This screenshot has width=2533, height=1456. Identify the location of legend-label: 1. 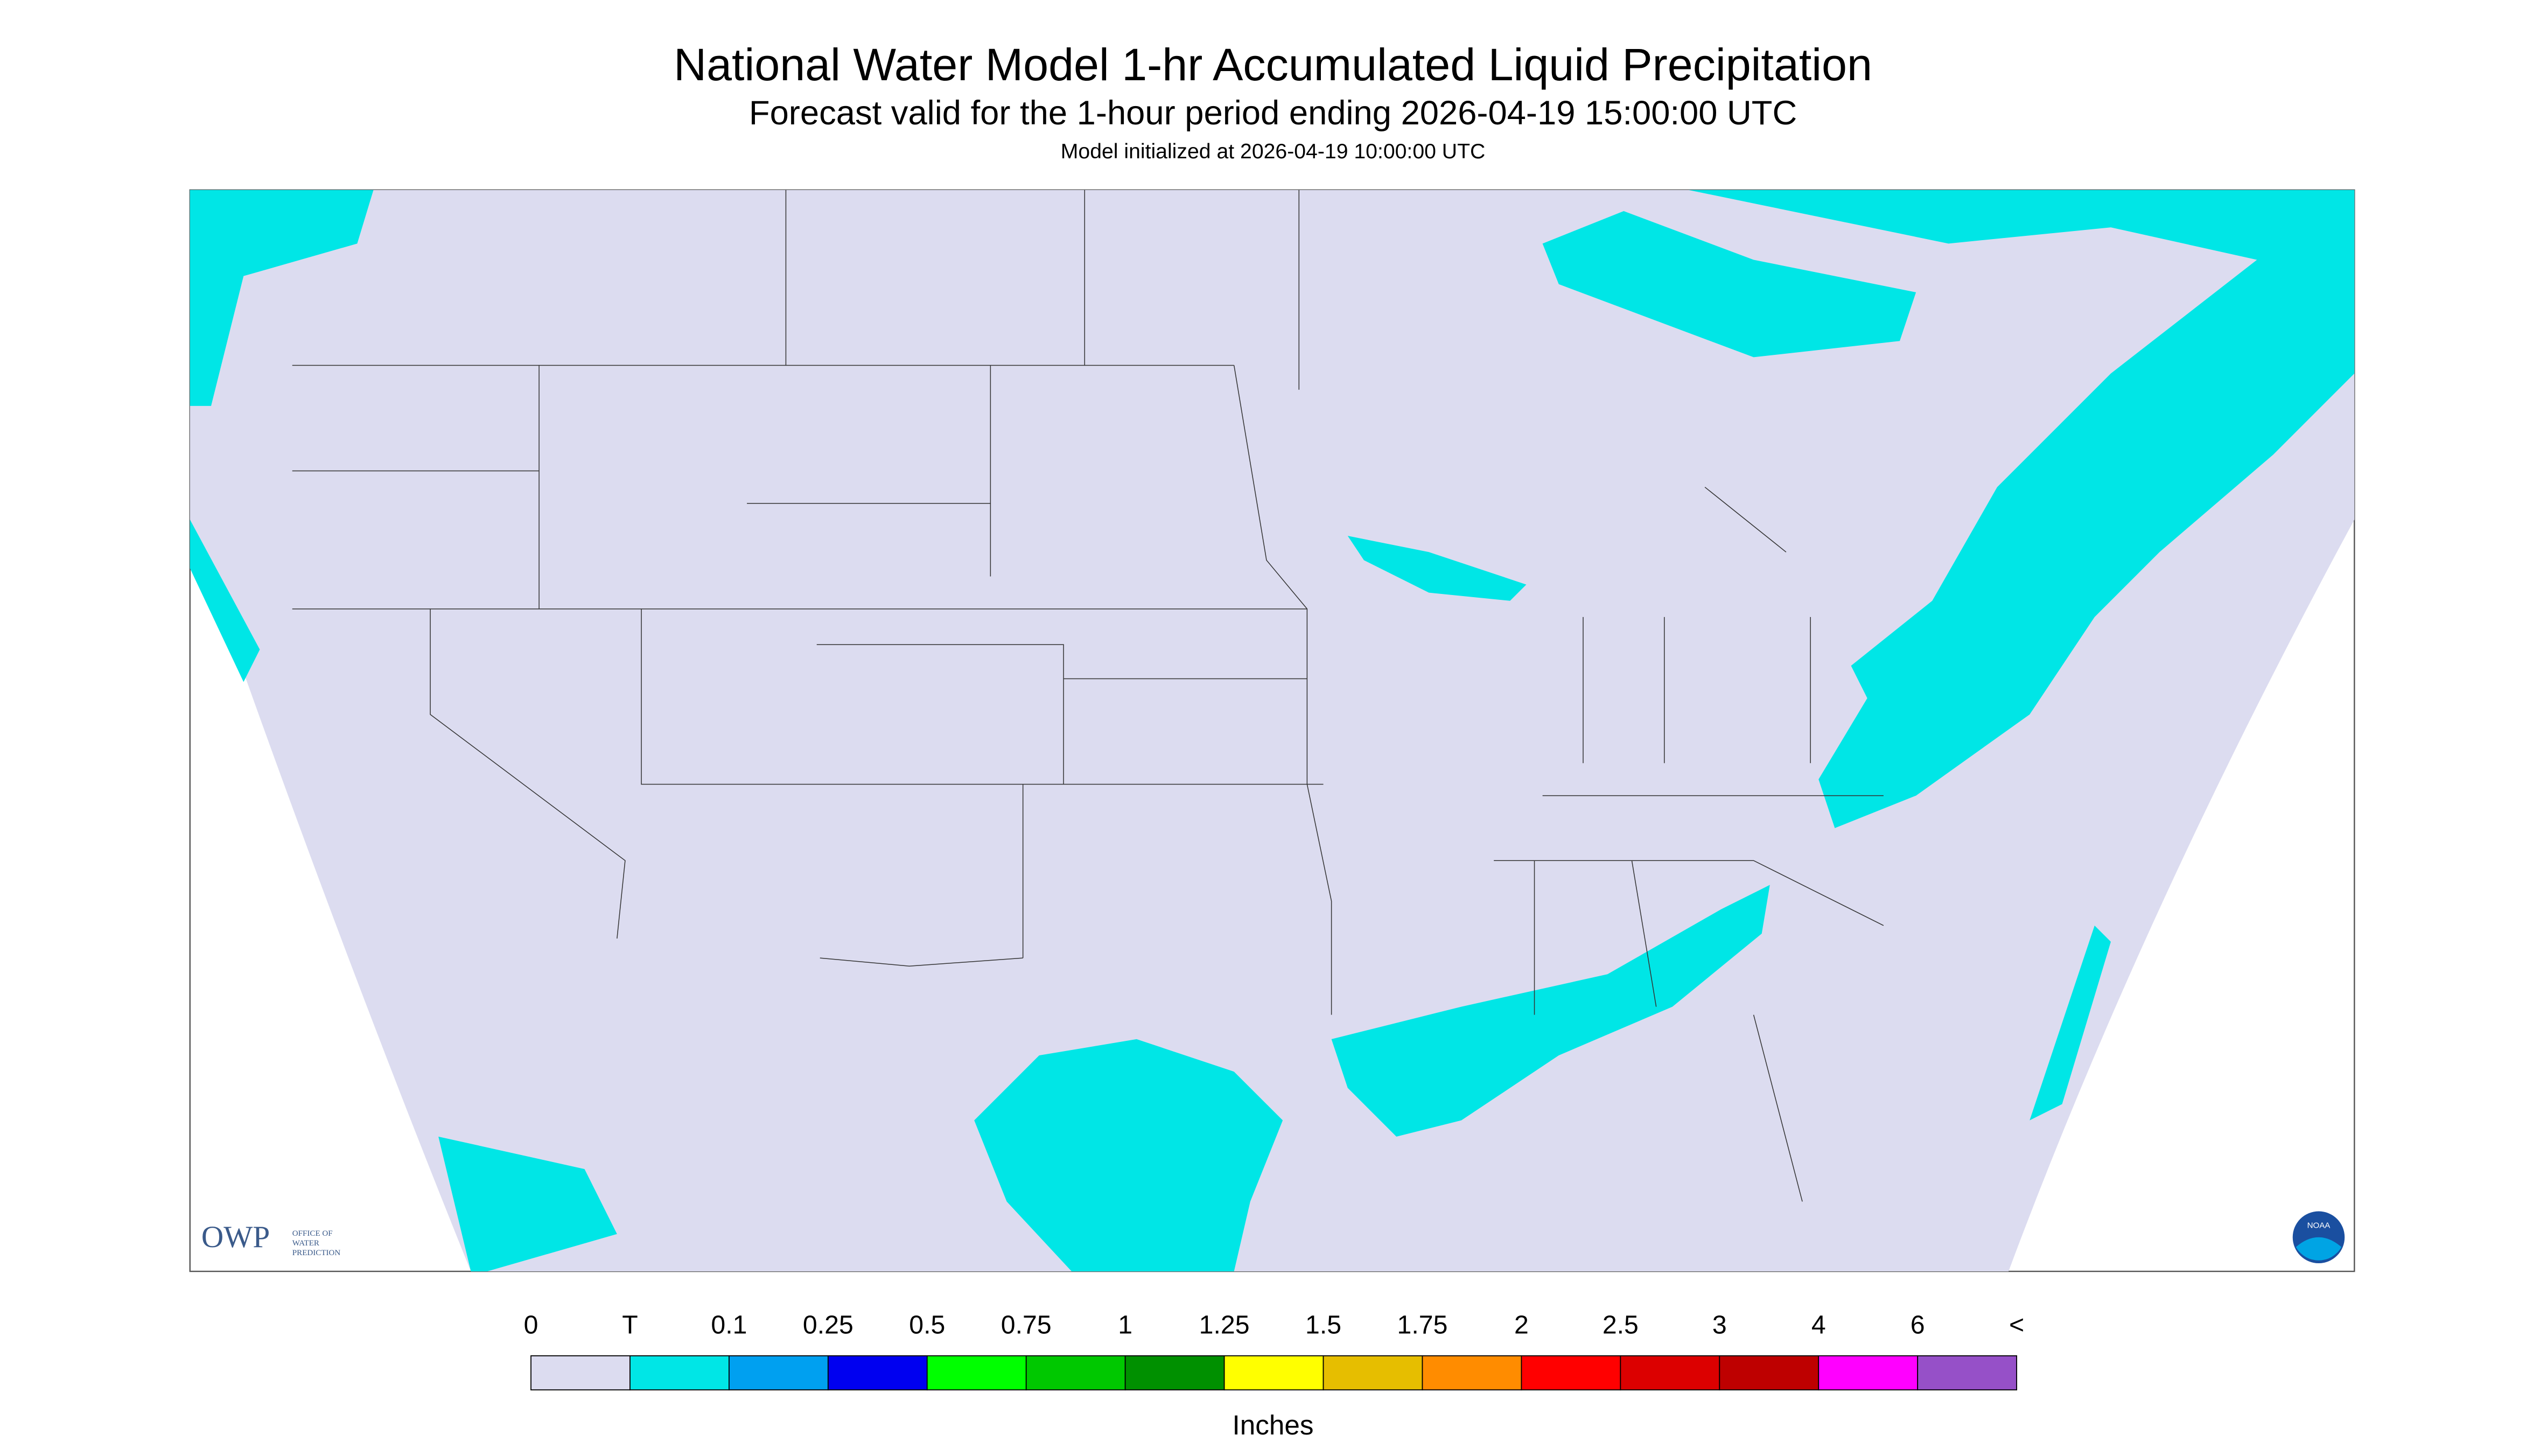
(1125, 1324).